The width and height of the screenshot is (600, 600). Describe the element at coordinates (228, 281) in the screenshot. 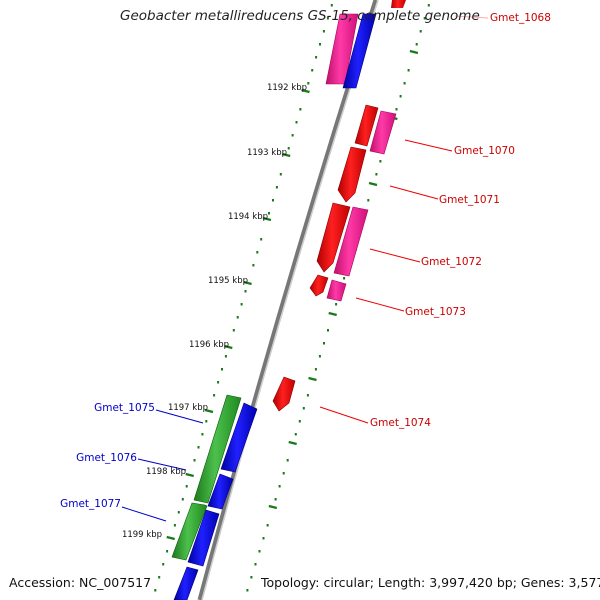

I see `scale-label: 1195 kbp` at that location.